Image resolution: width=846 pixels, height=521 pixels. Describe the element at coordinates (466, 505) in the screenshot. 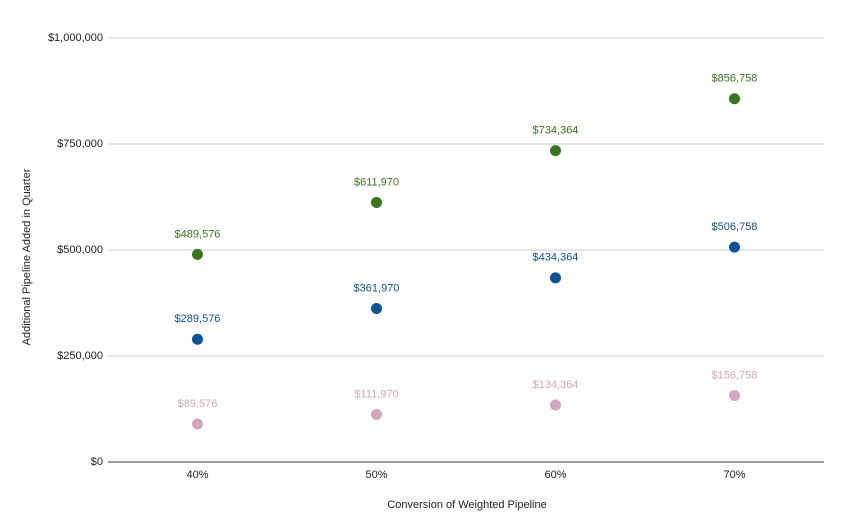

I see `x-axis-title: Conversion of Weighted Pipeline` at that location.